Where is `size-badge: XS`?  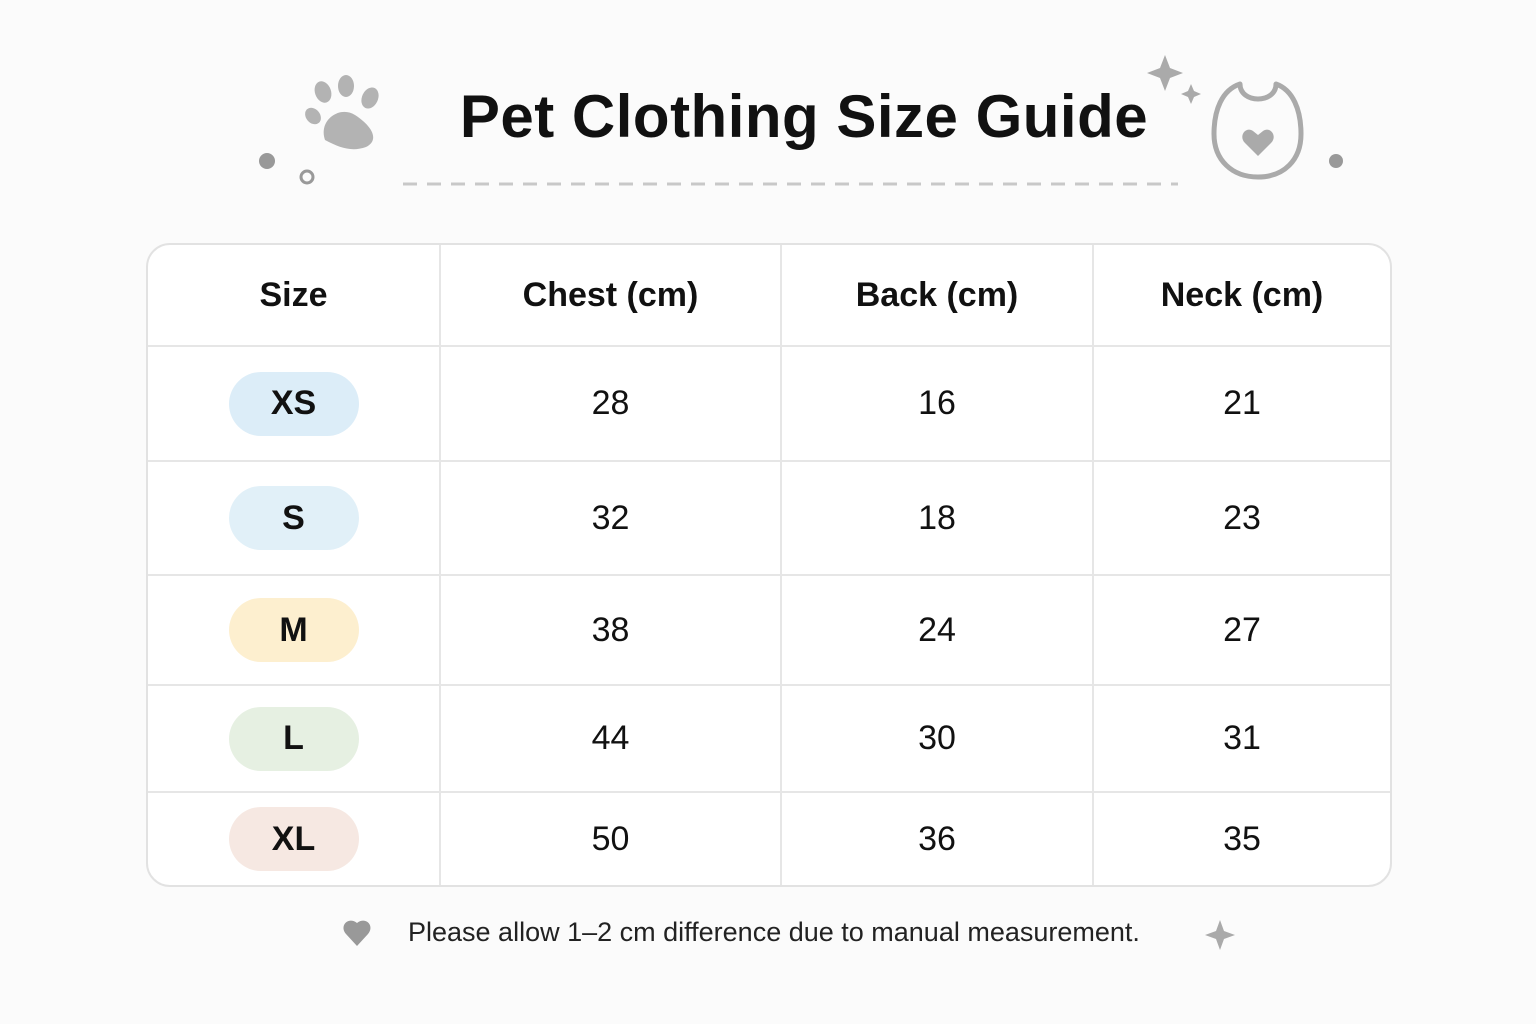
size-badge: XS is located at coordinates (293, 403).